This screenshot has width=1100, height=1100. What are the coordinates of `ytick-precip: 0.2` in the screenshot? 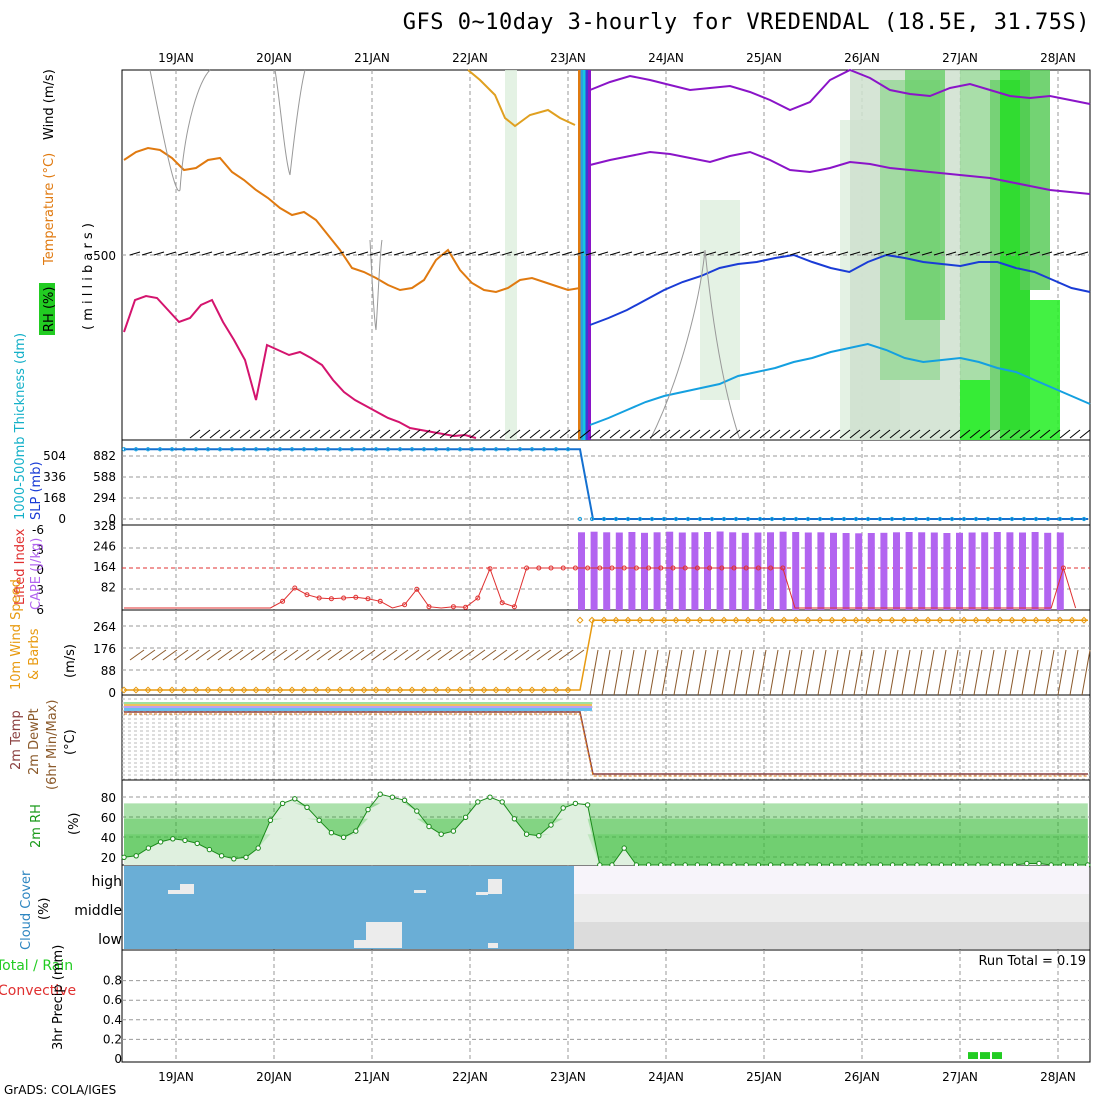 It's located at (112, 1039).